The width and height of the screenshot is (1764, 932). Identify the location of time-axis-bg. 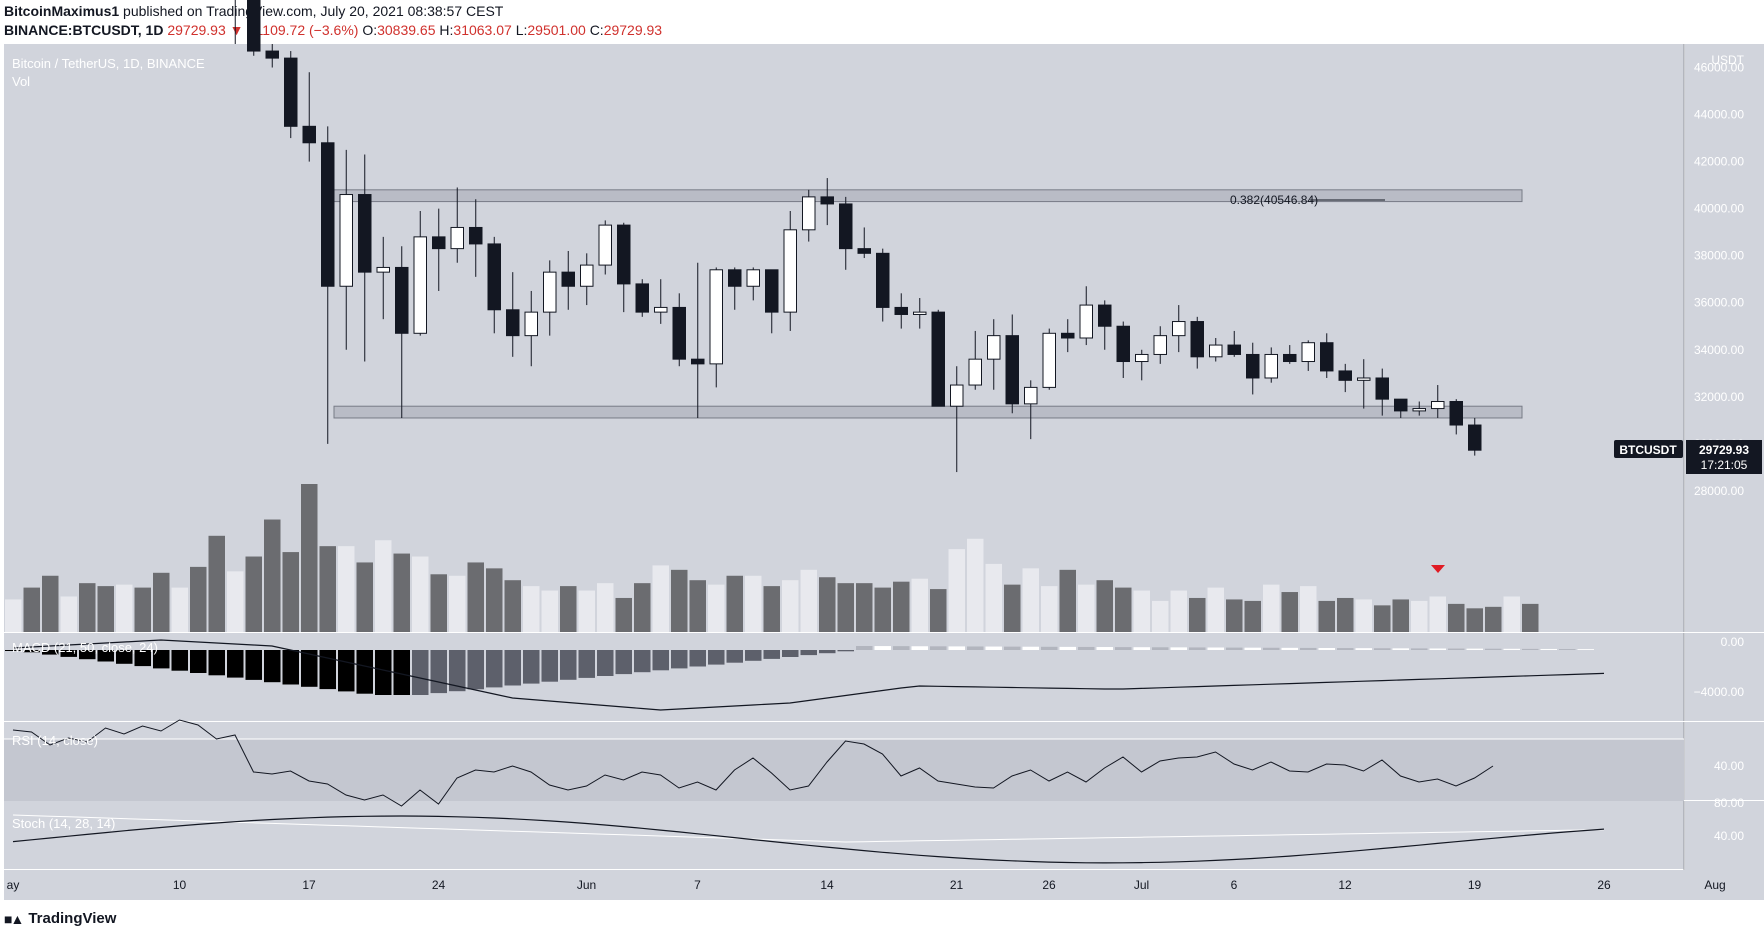
(884, 885).